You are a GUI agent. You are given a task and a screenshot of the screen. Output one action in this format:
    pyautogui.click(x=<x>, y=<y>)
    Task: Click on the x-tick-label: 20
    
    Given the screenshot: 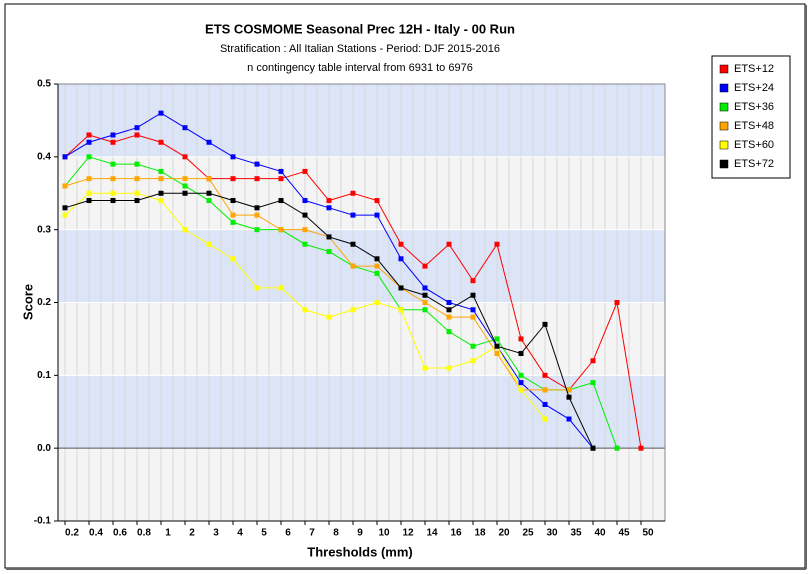 What is the action you would take?
    pyautogui.click(x=504, y=533)
    